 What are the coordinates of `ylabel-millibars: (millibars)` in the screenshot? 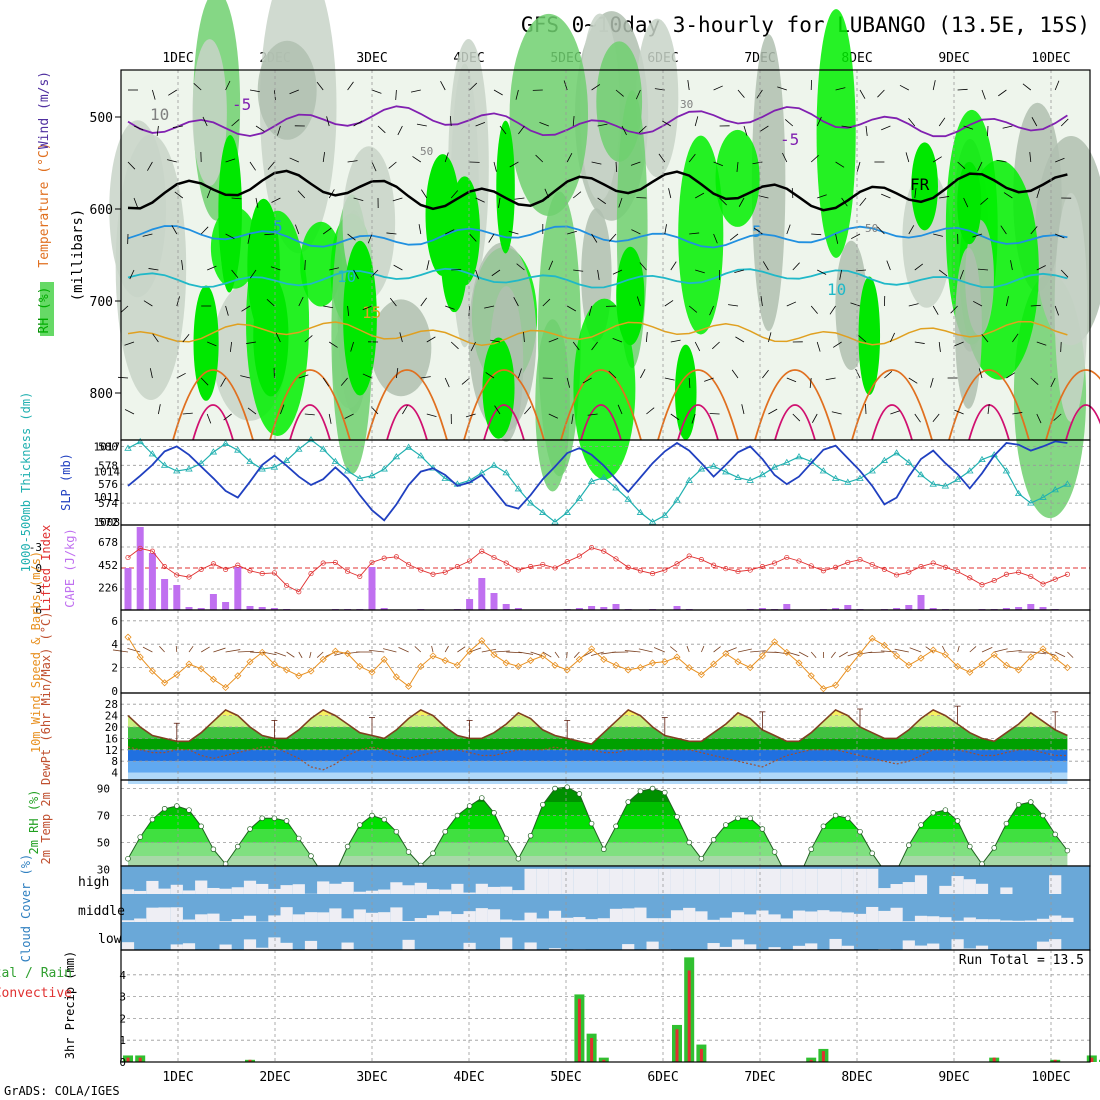 It's located at (78, 255).